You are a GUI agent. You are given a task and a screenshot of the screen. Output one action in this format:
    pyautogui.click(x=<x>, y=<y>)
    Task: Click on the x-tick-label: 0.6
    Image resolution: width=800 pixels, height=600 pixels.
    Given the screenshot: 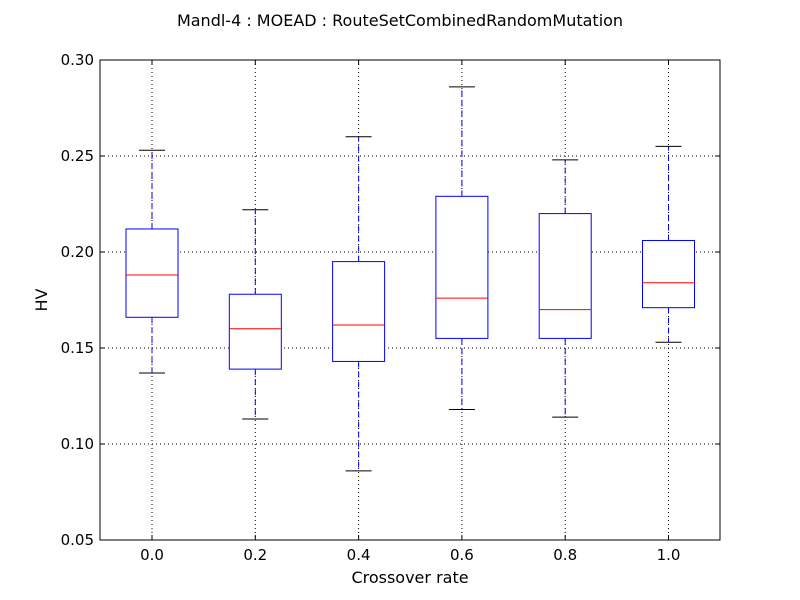 What is the action you would take?
    pyautogui.click(x=462, y=555)
    